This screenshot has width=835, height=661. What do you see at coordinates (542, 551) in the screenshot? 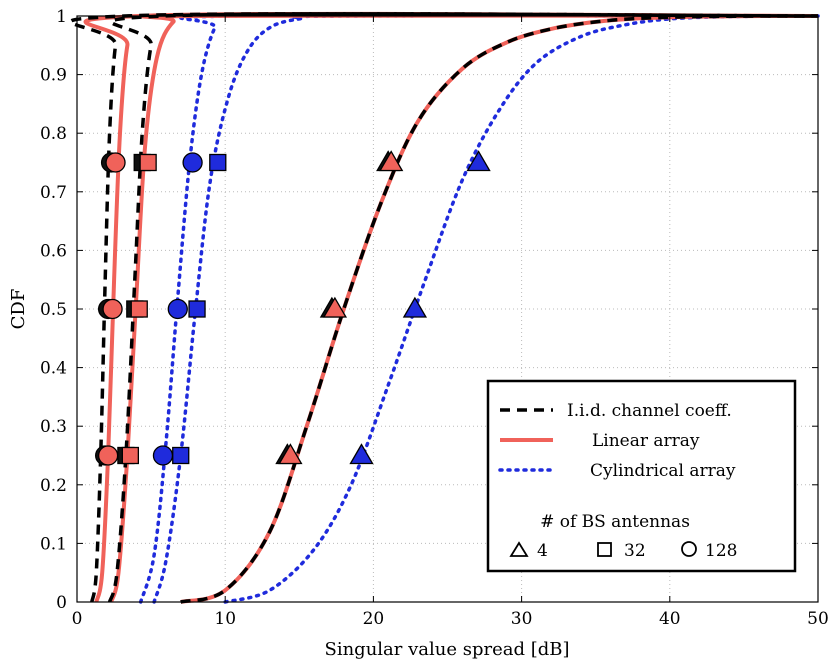
I see `legend-marker-label-4: 4` at bounding box center [542, 551].